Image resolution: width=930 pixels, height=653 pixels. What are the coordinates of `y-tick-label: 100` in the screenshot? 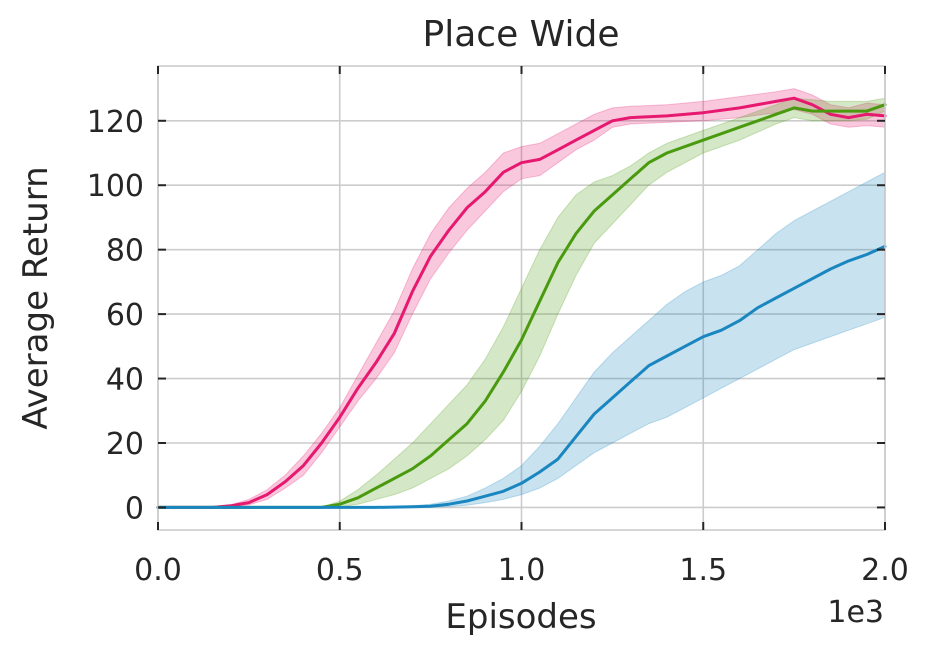 It's located at (115, 186).